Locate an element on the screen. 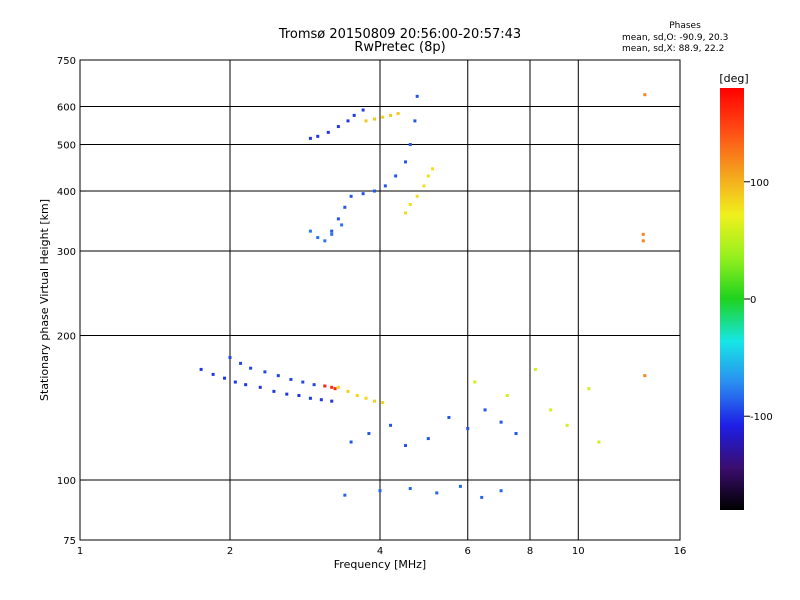 The image size is (800, 600). colorbar-label: [deg] is located at coordinates (733, 78).